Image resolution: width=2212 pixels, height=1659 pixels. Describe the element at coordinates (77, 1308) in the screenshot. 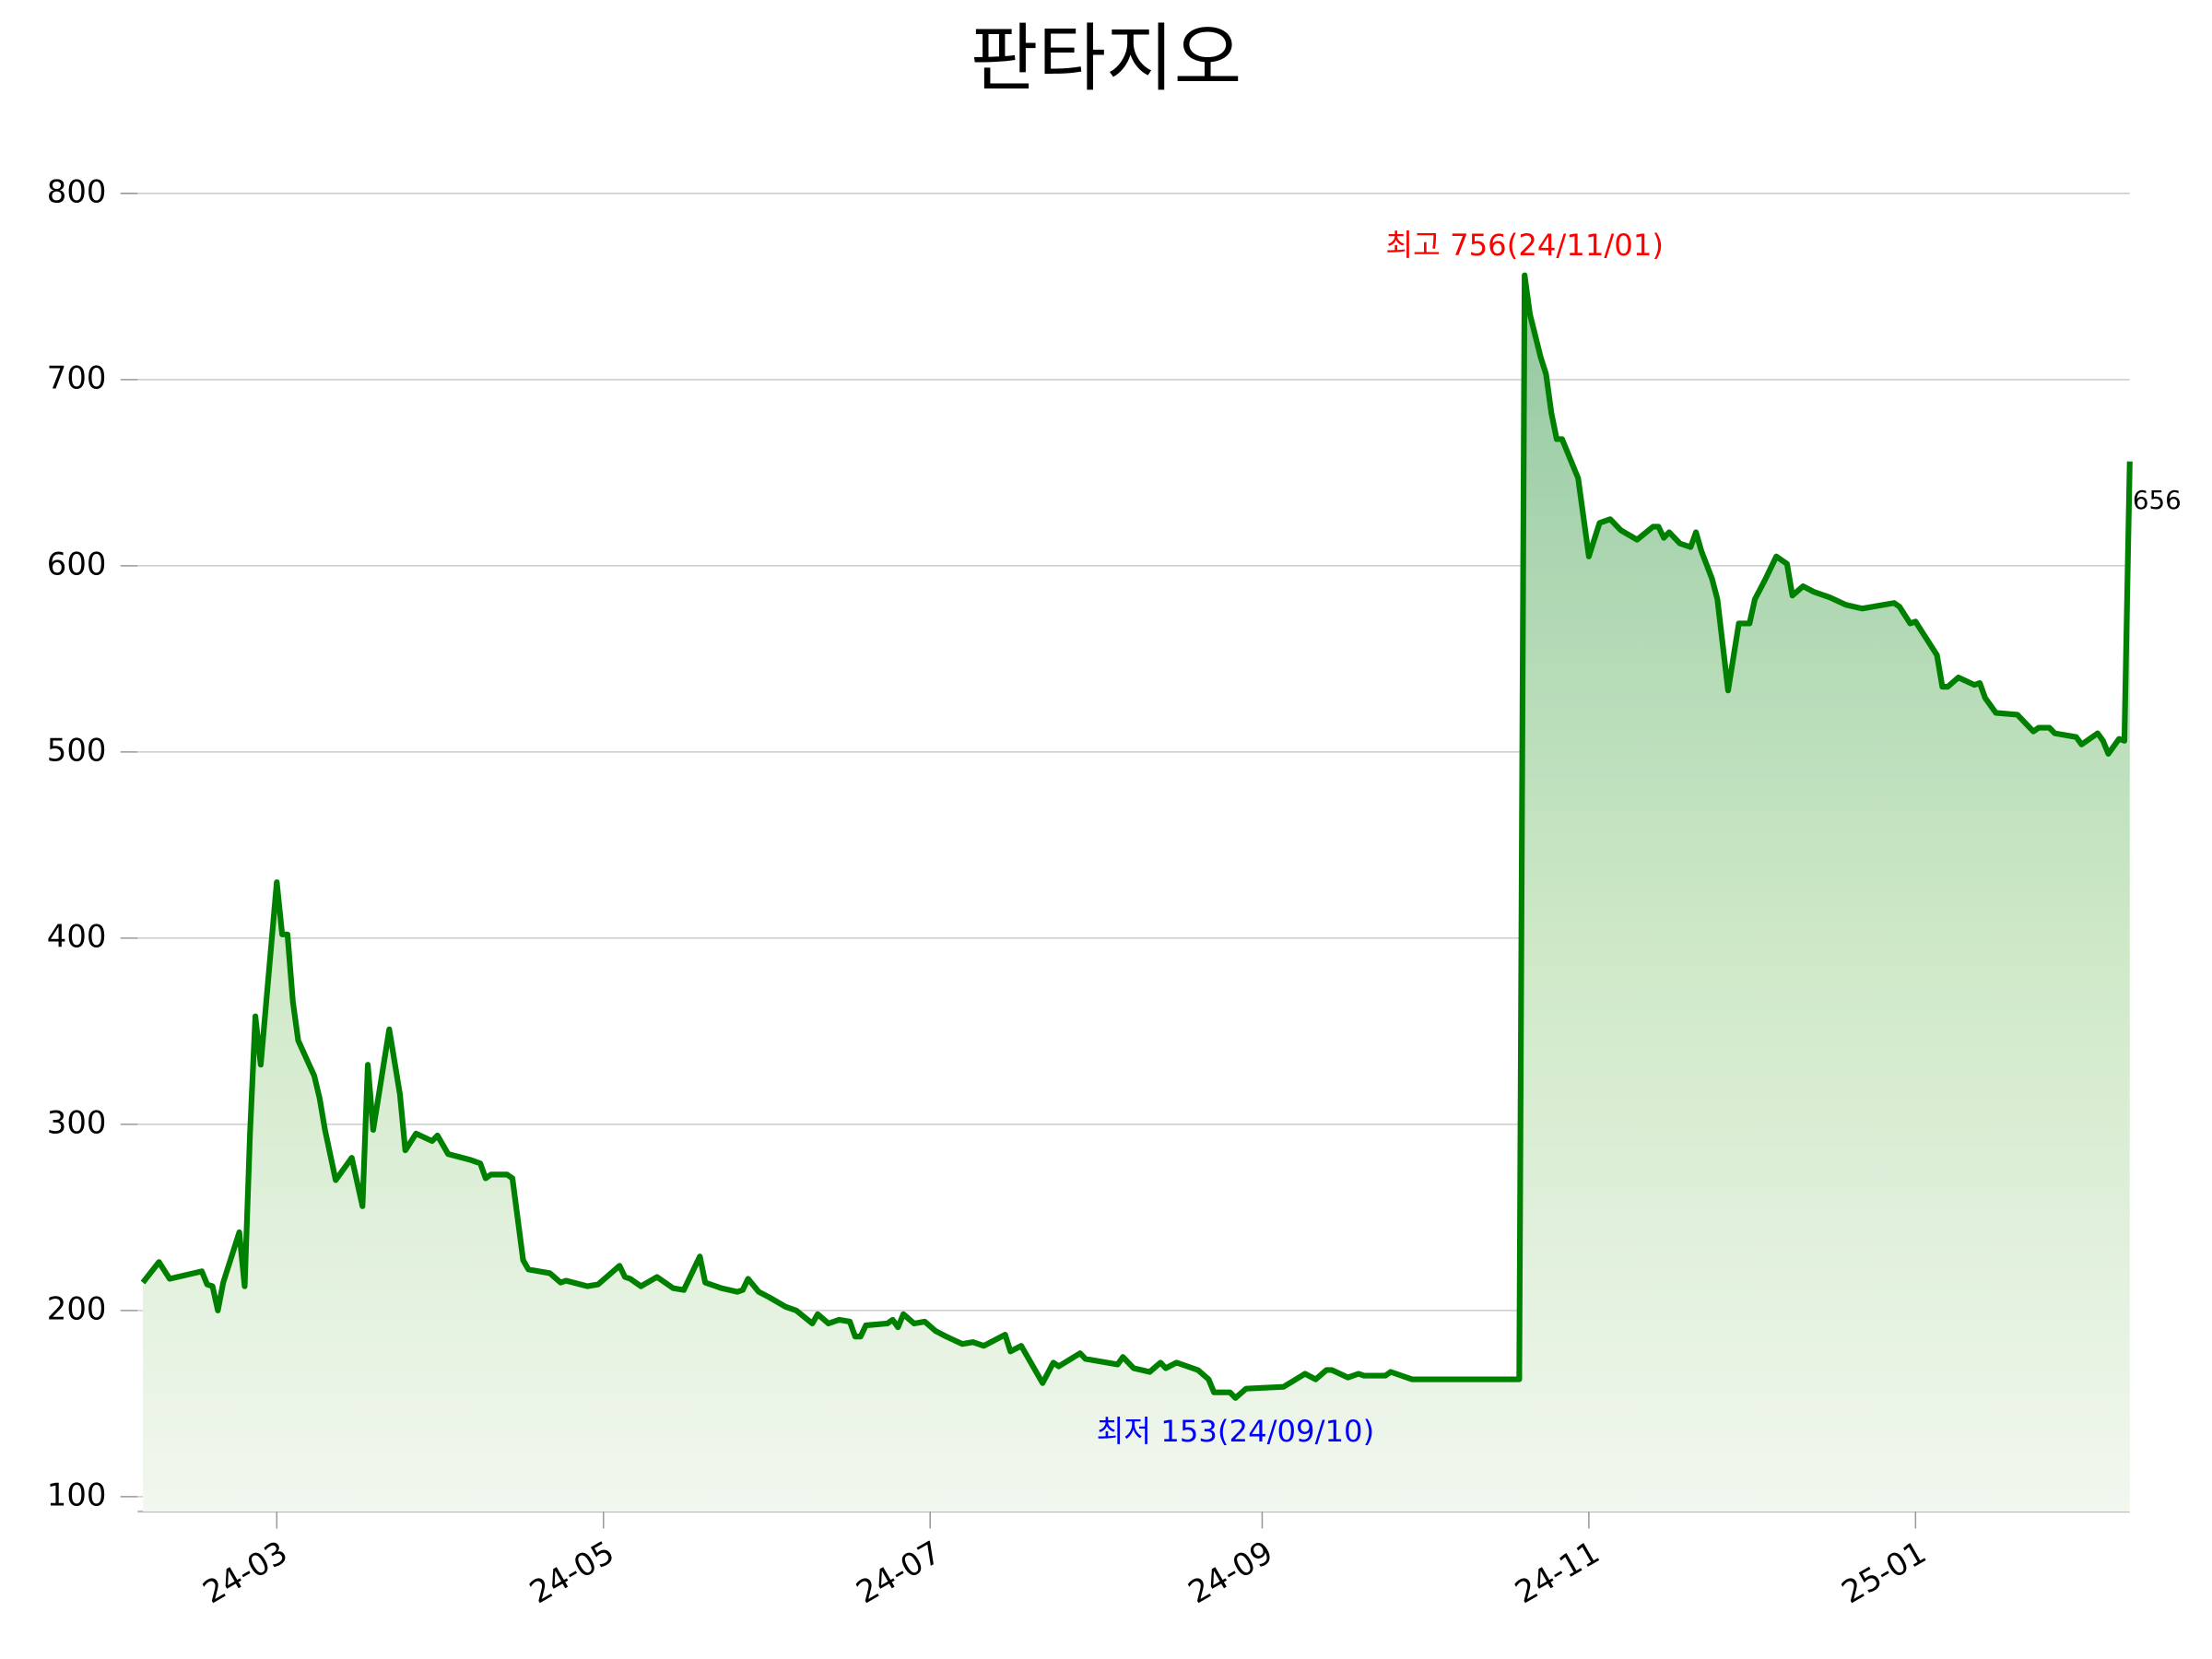

I see `y-tick-label: 200` at that location.